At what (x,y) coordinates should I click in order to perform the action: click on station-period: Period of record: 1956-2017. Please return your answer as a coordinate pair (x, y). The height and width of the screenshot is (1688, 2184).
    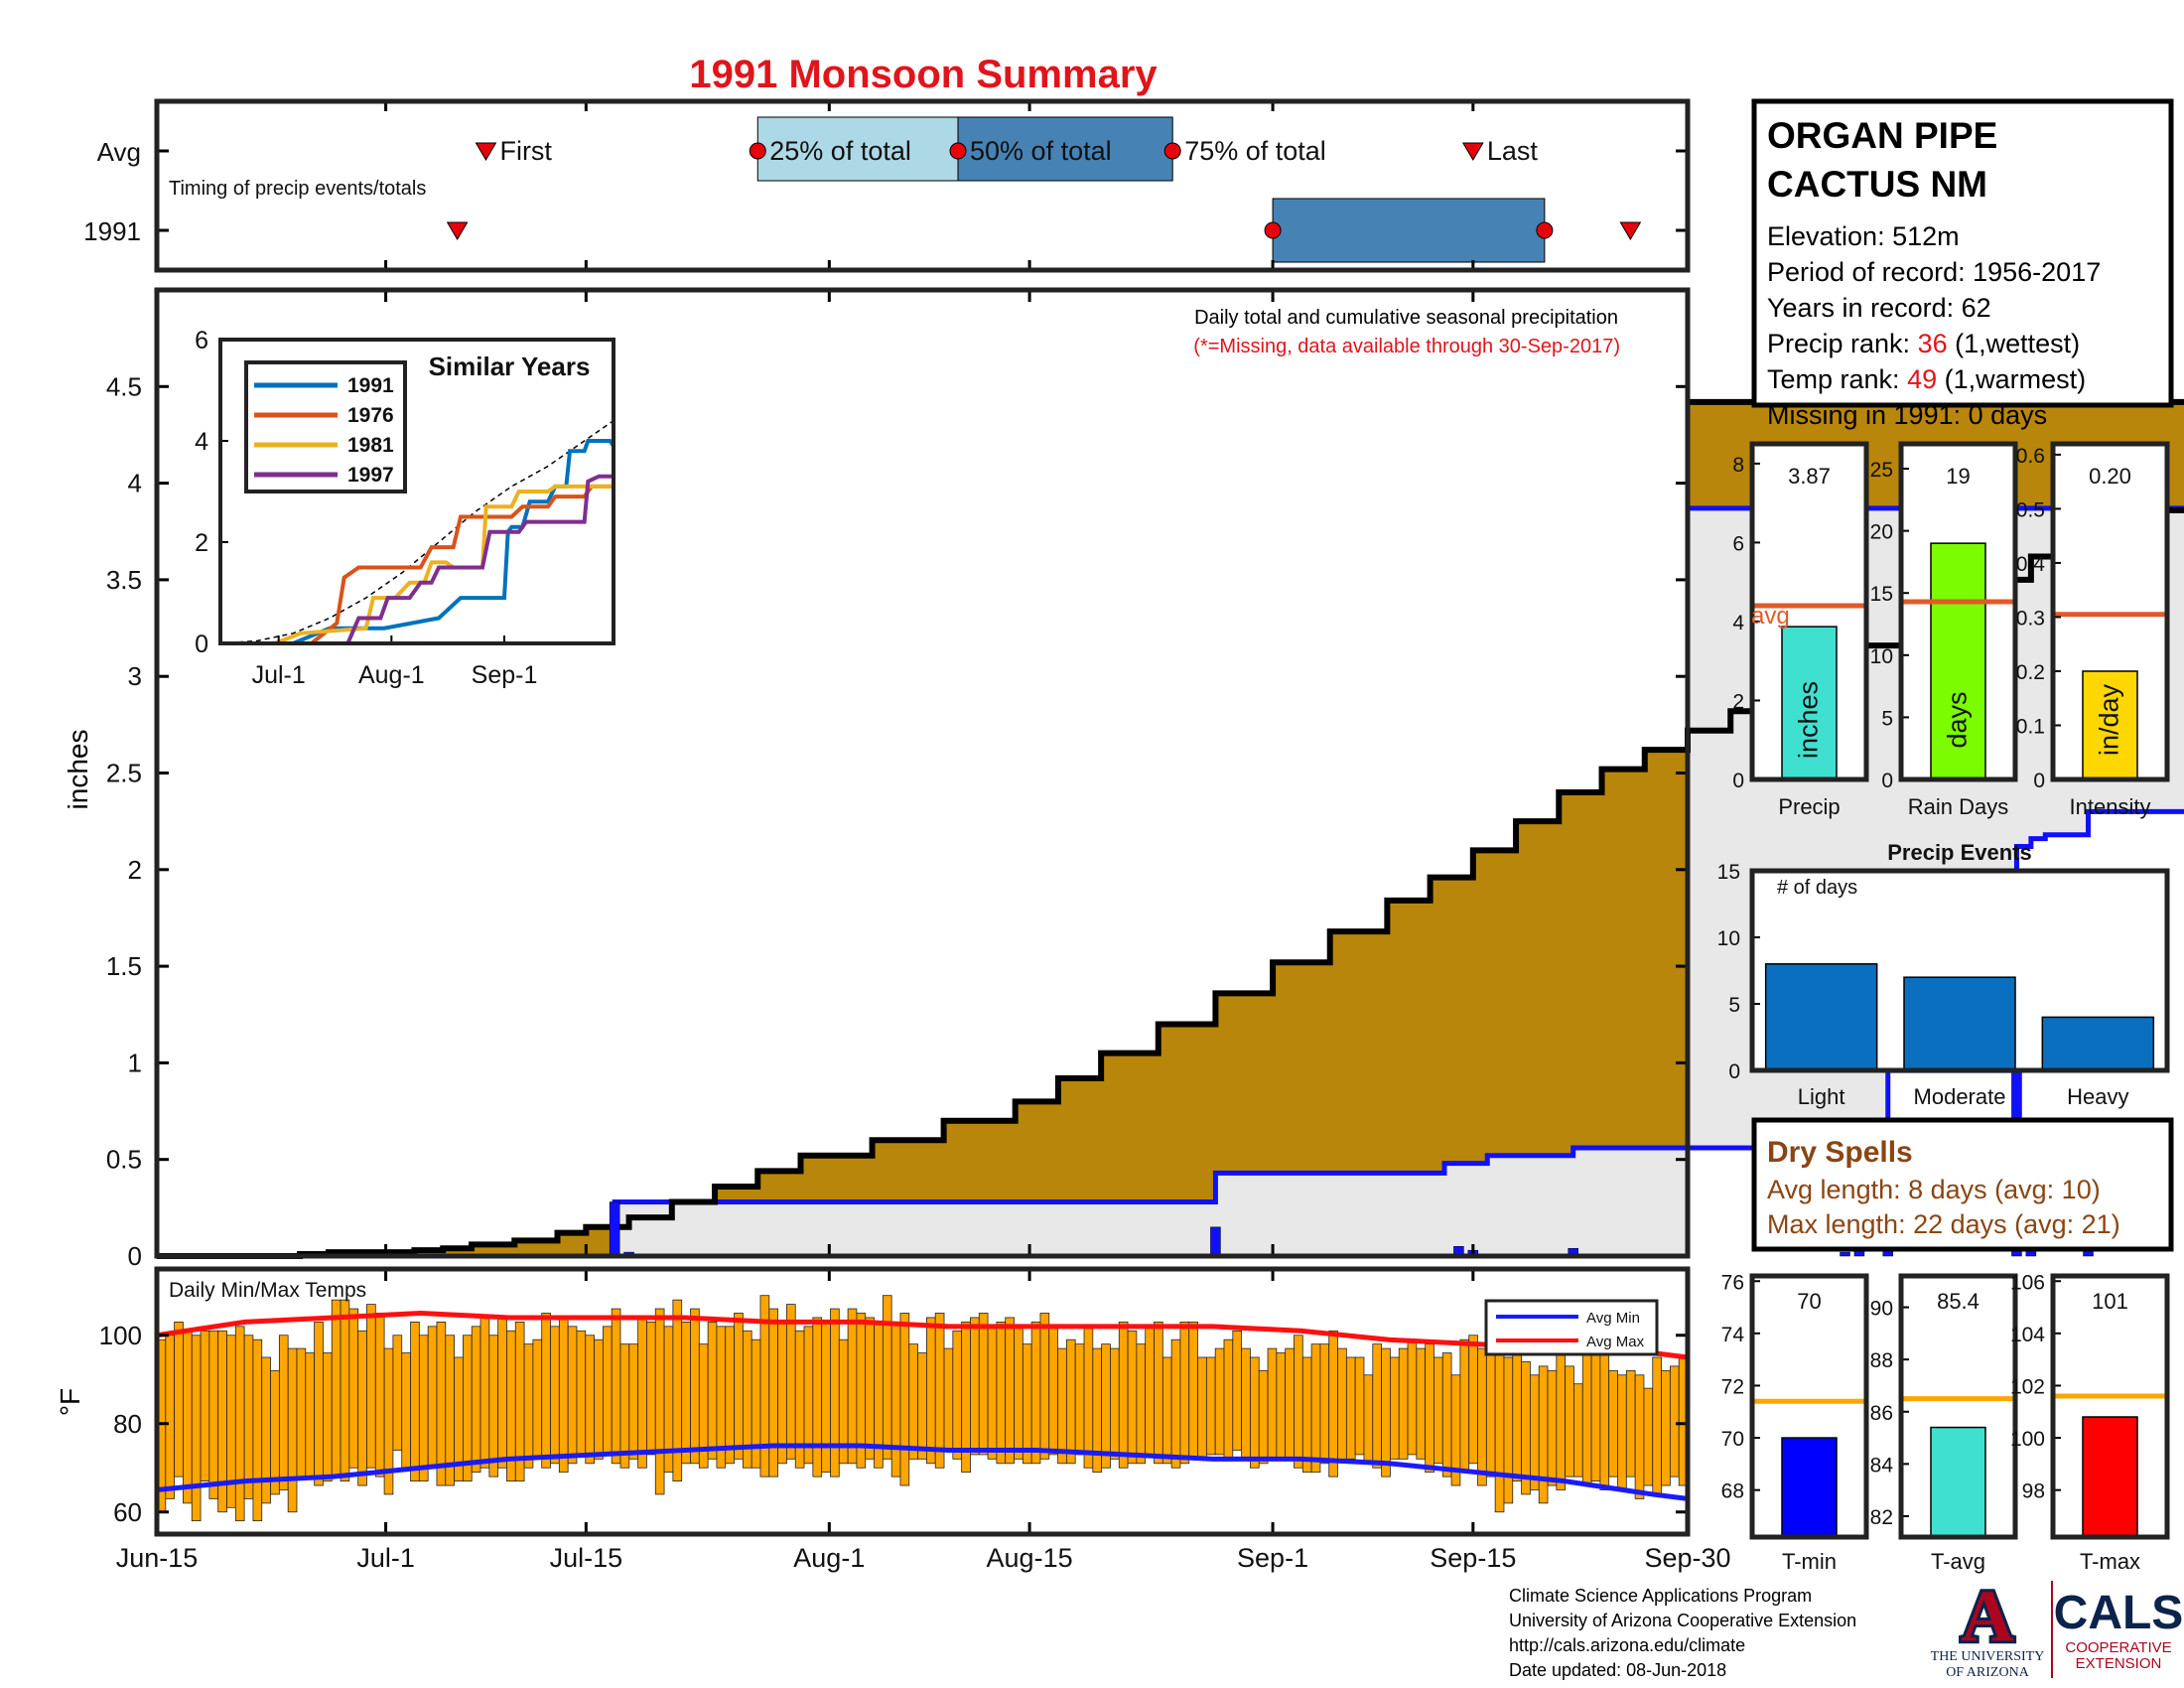
    Looking at the image, I should click on (1934, 272).